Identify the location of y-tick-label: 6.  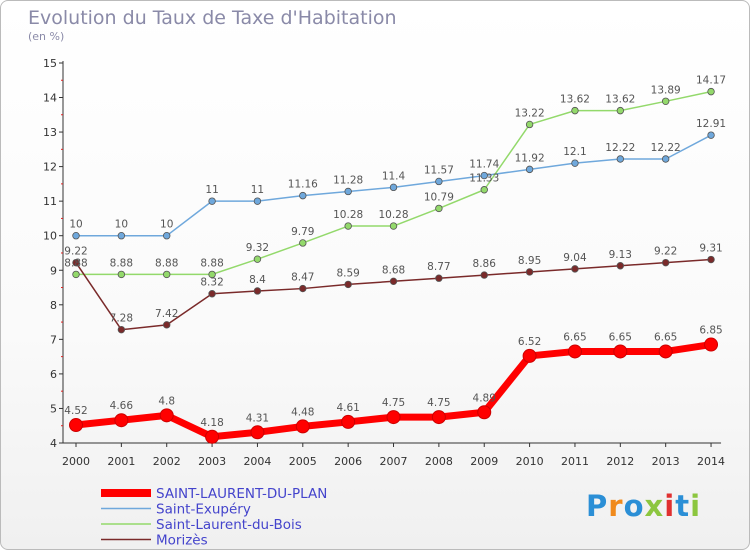
(53, 374).